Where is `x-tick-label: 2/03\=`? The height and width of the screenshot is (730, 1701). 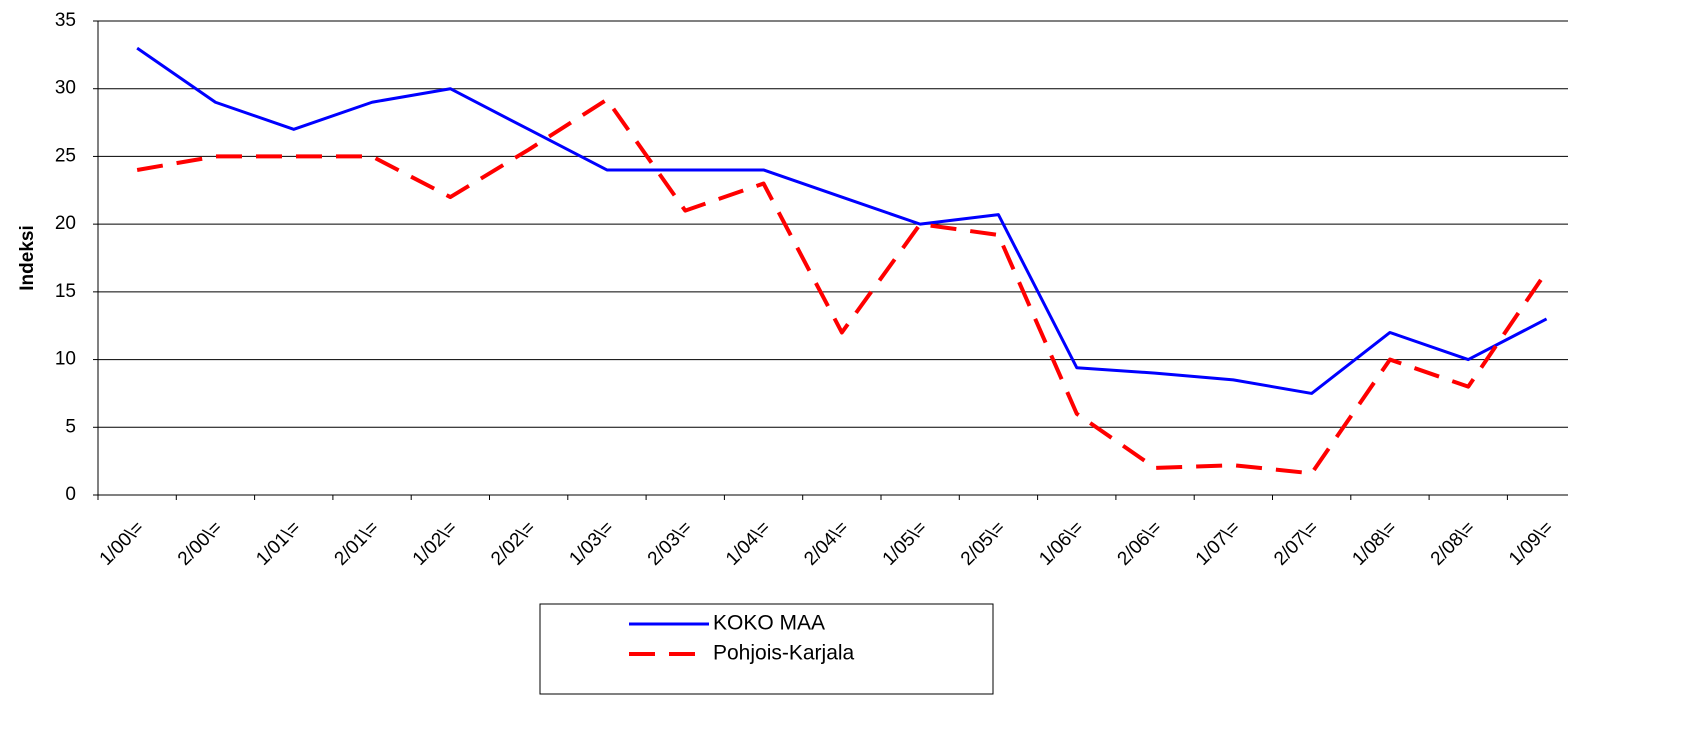
x-tick-label: 2/03\= is located at coordinates (670, 543).